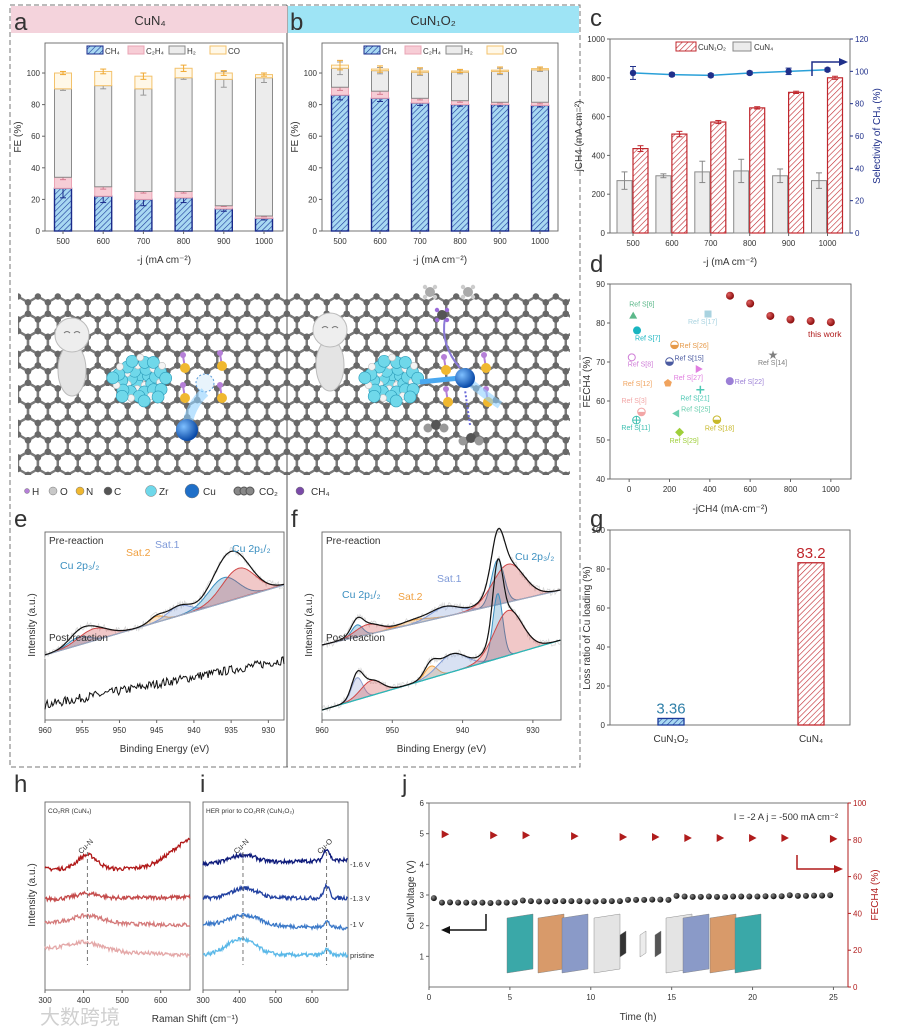 The width and height of the screenshot is (897, 1031). I want to click on oxygen-atom, so click(162, 366).